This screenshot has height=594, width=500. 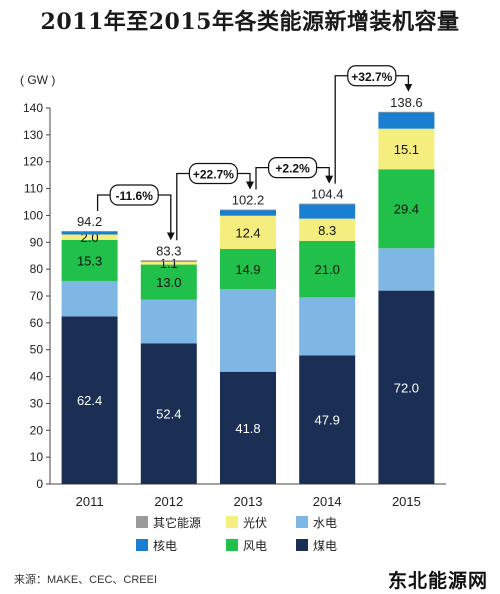 I want to click on data-label: 15.3, so click(x=89, y=260).